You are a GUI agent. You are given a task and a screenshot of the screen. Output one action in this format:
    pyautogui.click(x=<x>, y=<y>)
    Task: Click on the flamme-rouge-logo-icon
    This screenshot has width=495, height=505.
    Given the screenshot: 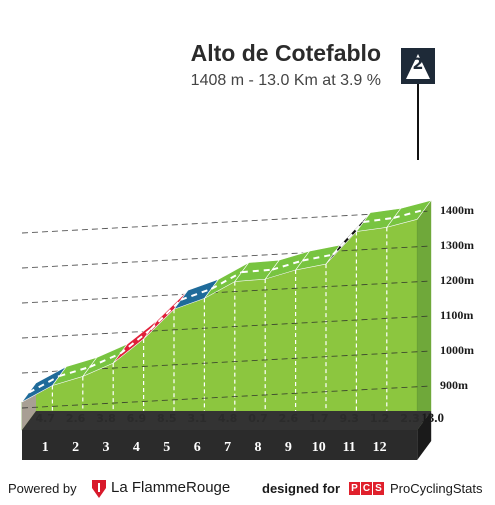 What is the action you would take?
    pyautogui.click(x=99, y=489)
    